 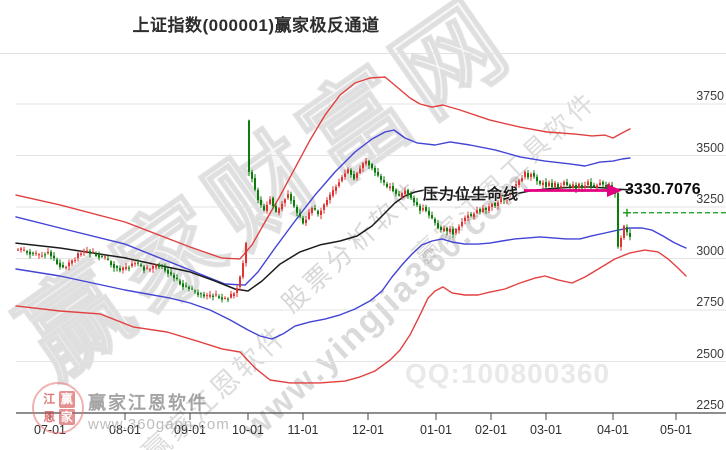 What do you see at coordinates (436, 430) in the screenshot?
I see `x-axis-tick-label: 01-01` at bounding box center [436, 430].